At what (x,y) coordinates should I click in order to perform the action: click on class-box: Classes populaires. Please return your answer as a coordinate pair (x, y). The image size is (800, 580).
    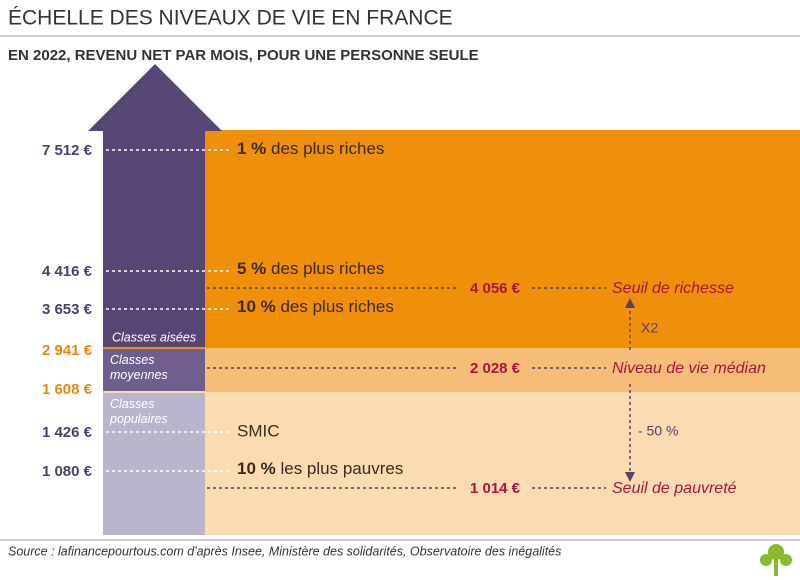
    Looking at the image, I should click on (139, 411).